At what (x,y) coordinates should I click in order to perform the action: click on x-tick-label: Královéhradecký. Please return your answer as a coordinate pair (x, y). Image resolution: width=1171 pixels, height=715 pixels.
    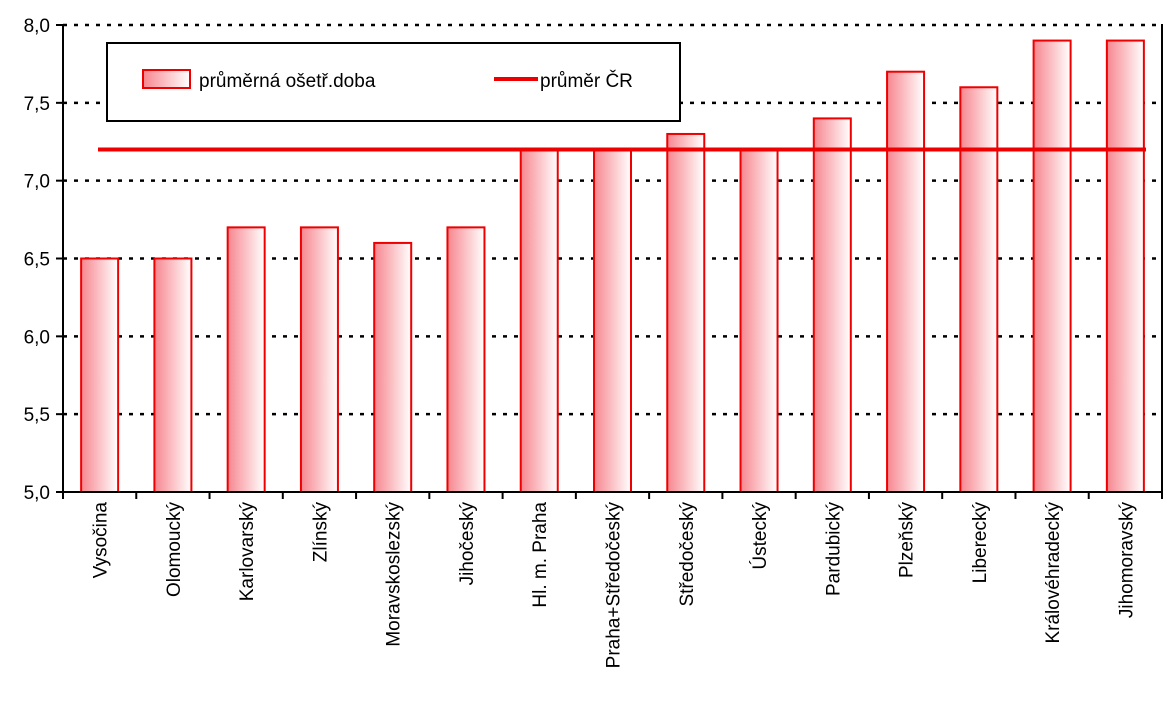
    Looking at the image, I should click on (1053, 573).